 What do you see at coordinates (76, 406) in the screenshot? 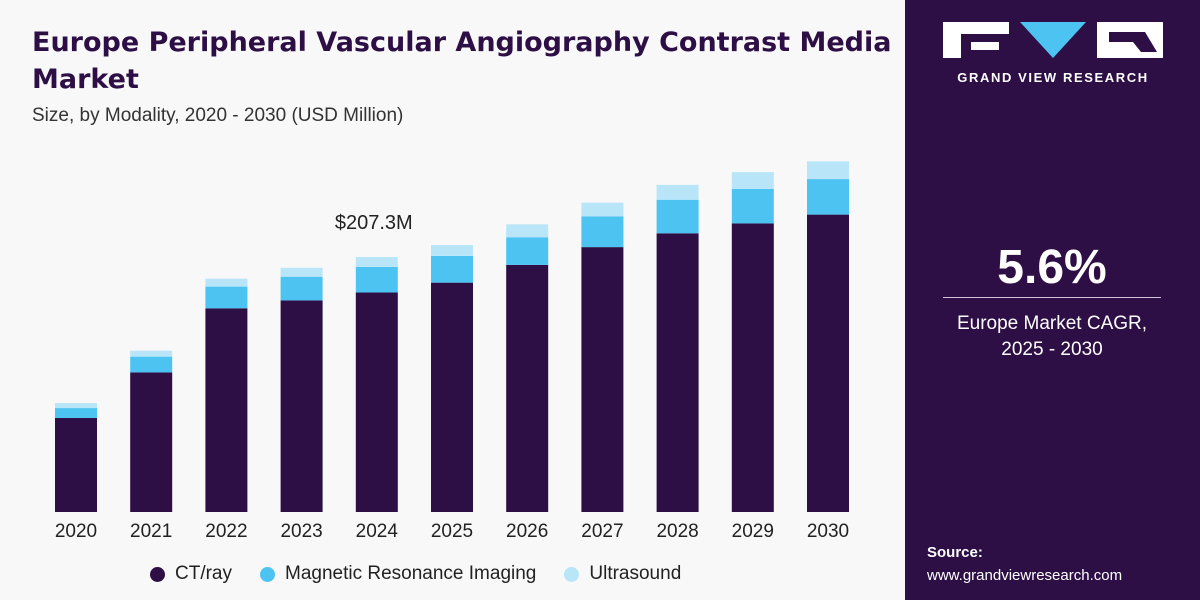
I see `bar-ultrasound-2020` at bounding box center [76, 406].